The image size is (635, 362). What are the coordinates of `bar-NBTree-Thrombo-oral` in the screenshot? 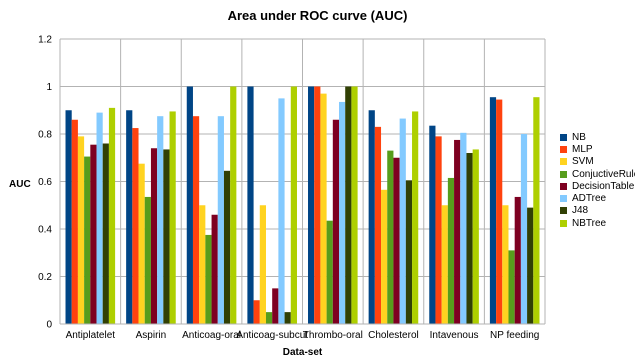 It's located at (354, 205).